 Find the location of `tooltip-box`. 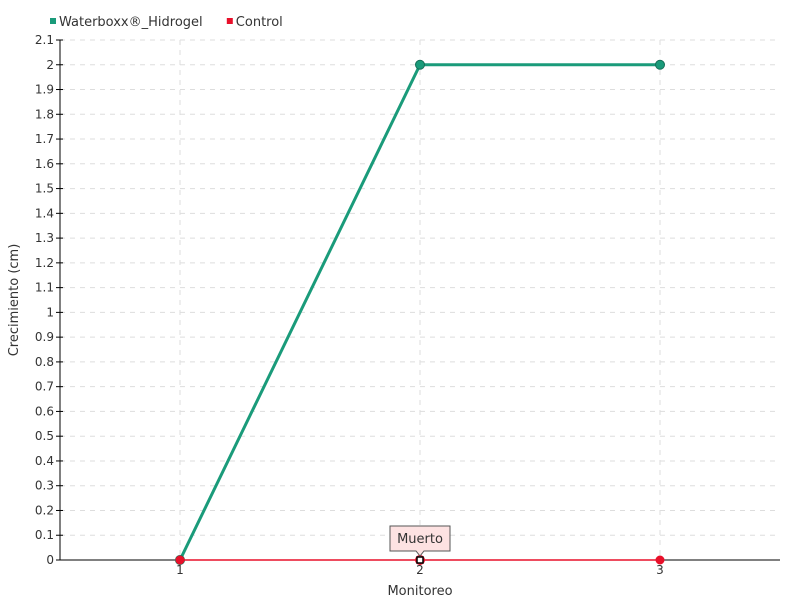

tooltip-box is located at coordinates (420, 541).